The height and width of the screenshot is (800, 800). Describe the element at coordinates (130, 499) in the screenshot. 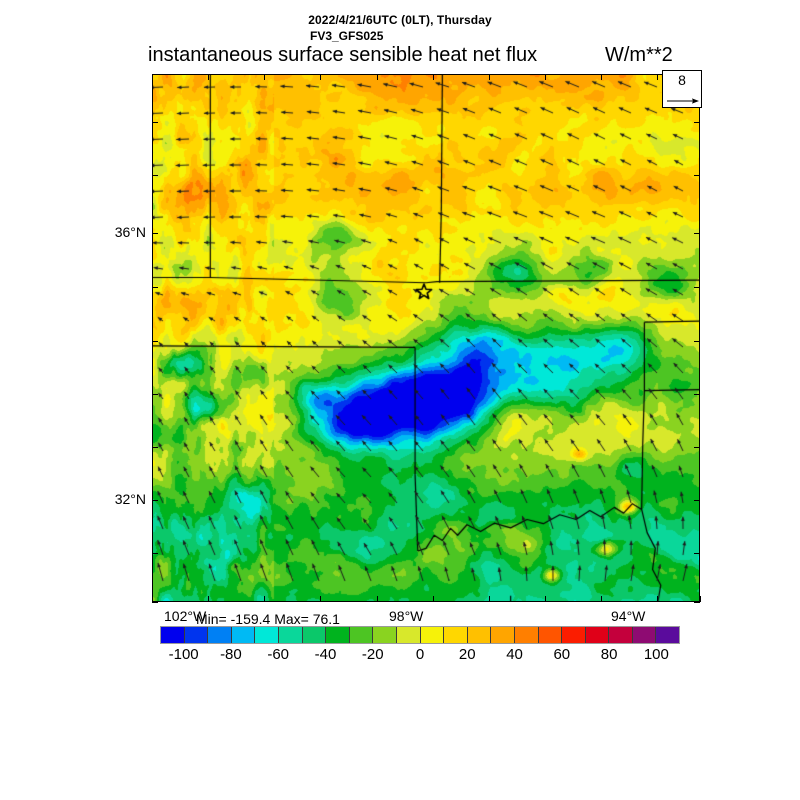

I see `lat-axis-label: 32°N` at that location.